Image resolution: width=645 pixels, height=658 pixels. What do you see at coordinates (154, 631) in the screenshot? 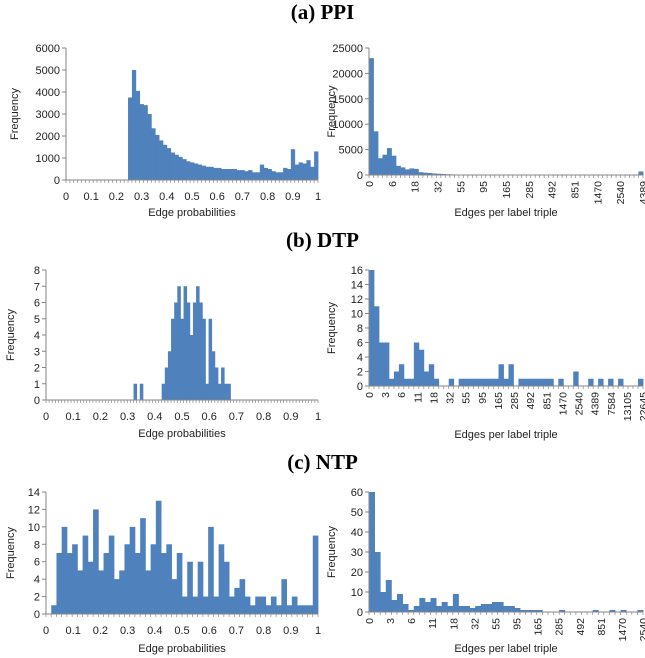
I see `x-tick-label: 0.4` at bounding box center [154, 631].